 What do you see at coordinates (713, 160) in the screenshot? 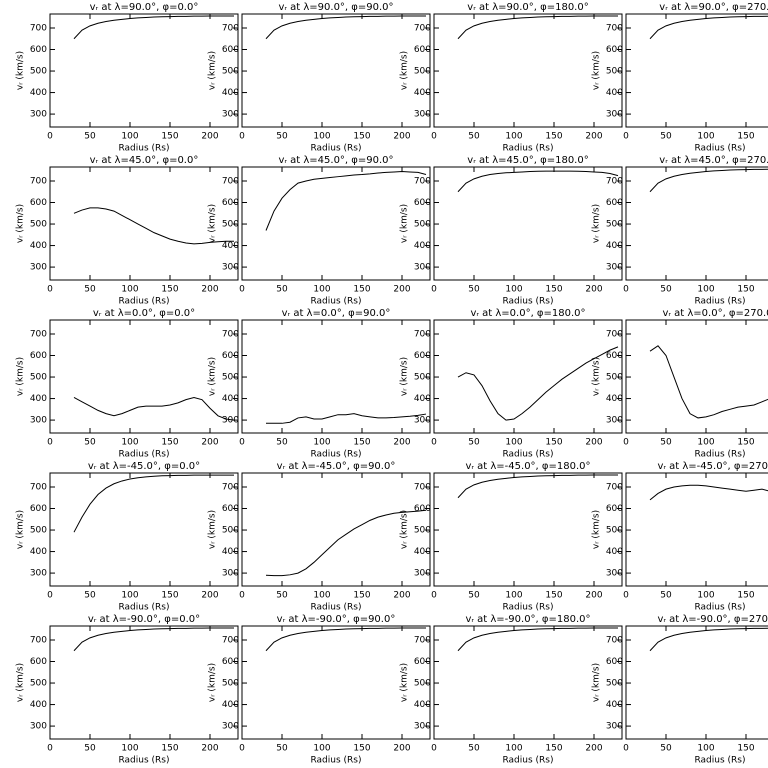
I see `chart-title: vᵣ at λ=45.0°, φ=270.0°` at bounding box center [713, 160].